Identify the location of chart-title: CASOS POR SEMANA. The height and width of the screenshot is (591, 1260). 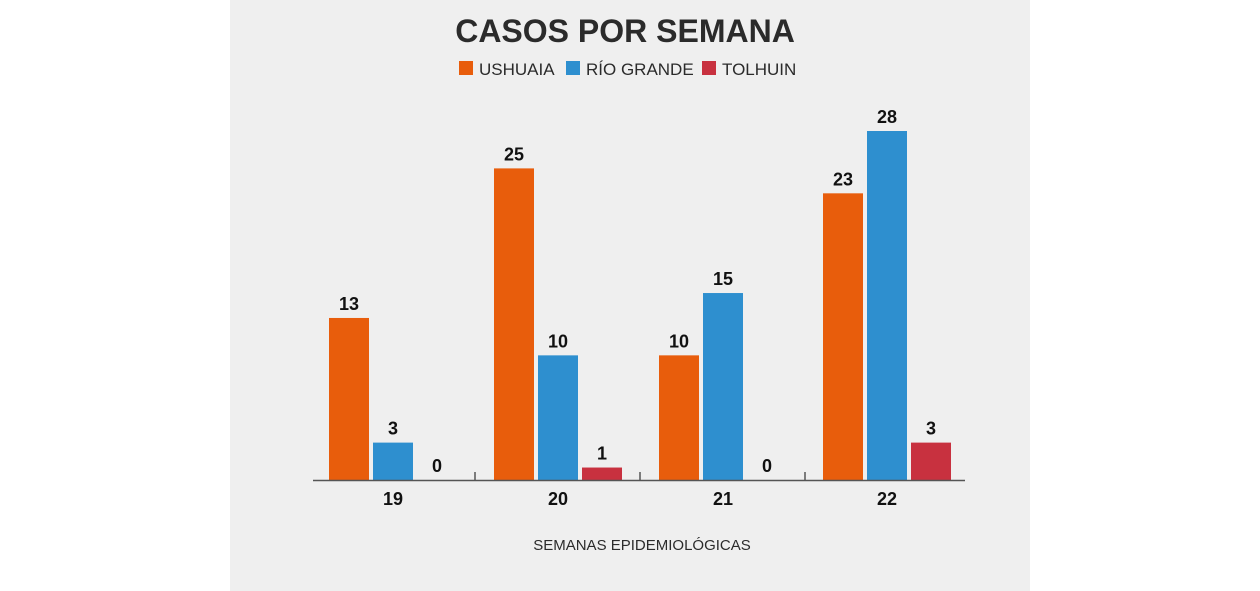
(625, 31).